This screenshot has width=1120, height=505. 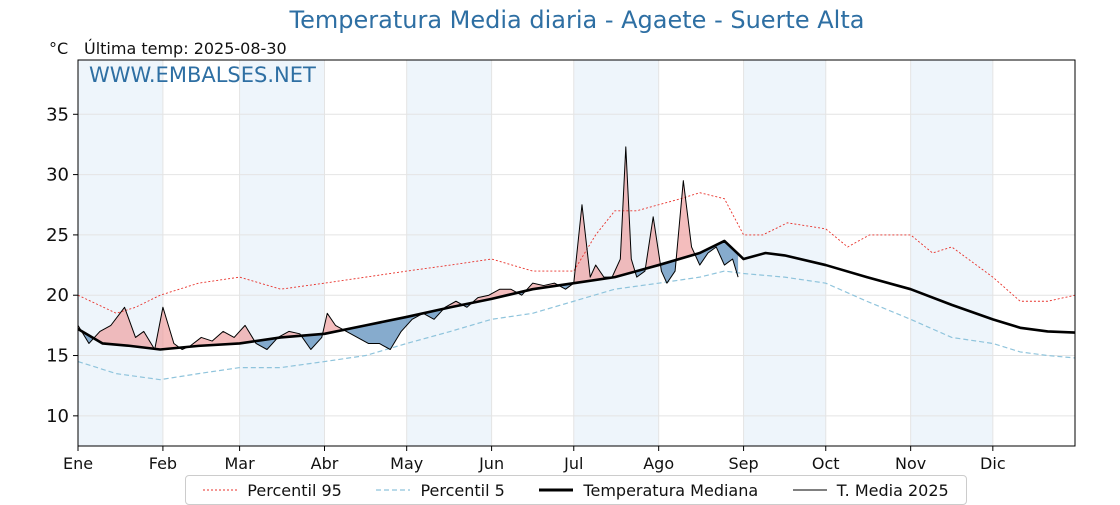 I want to click on x-tick-label: Abr, so click(x=325, y=463).